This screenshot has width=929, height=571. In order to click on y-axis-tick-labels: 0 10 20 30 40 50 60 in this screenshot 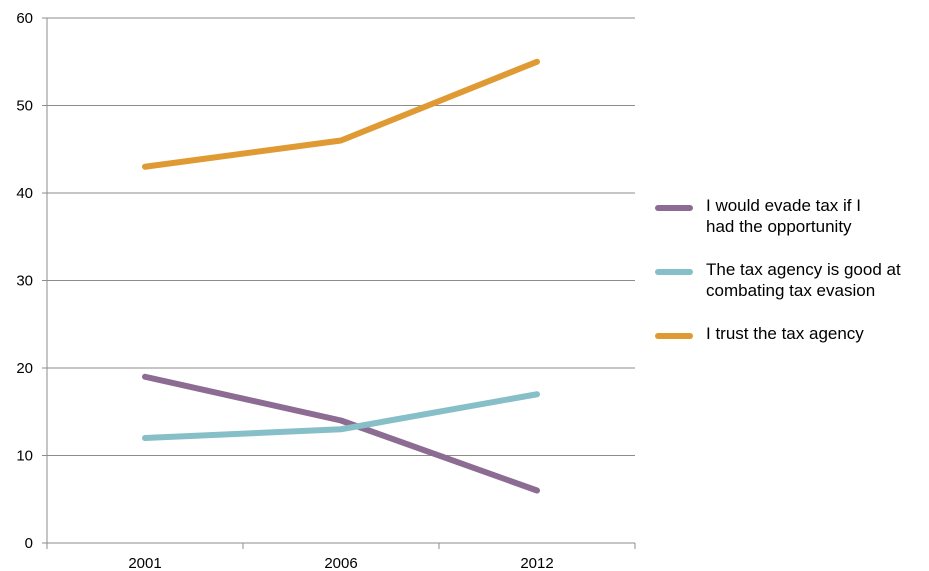, I will do `click(24, 281)`.